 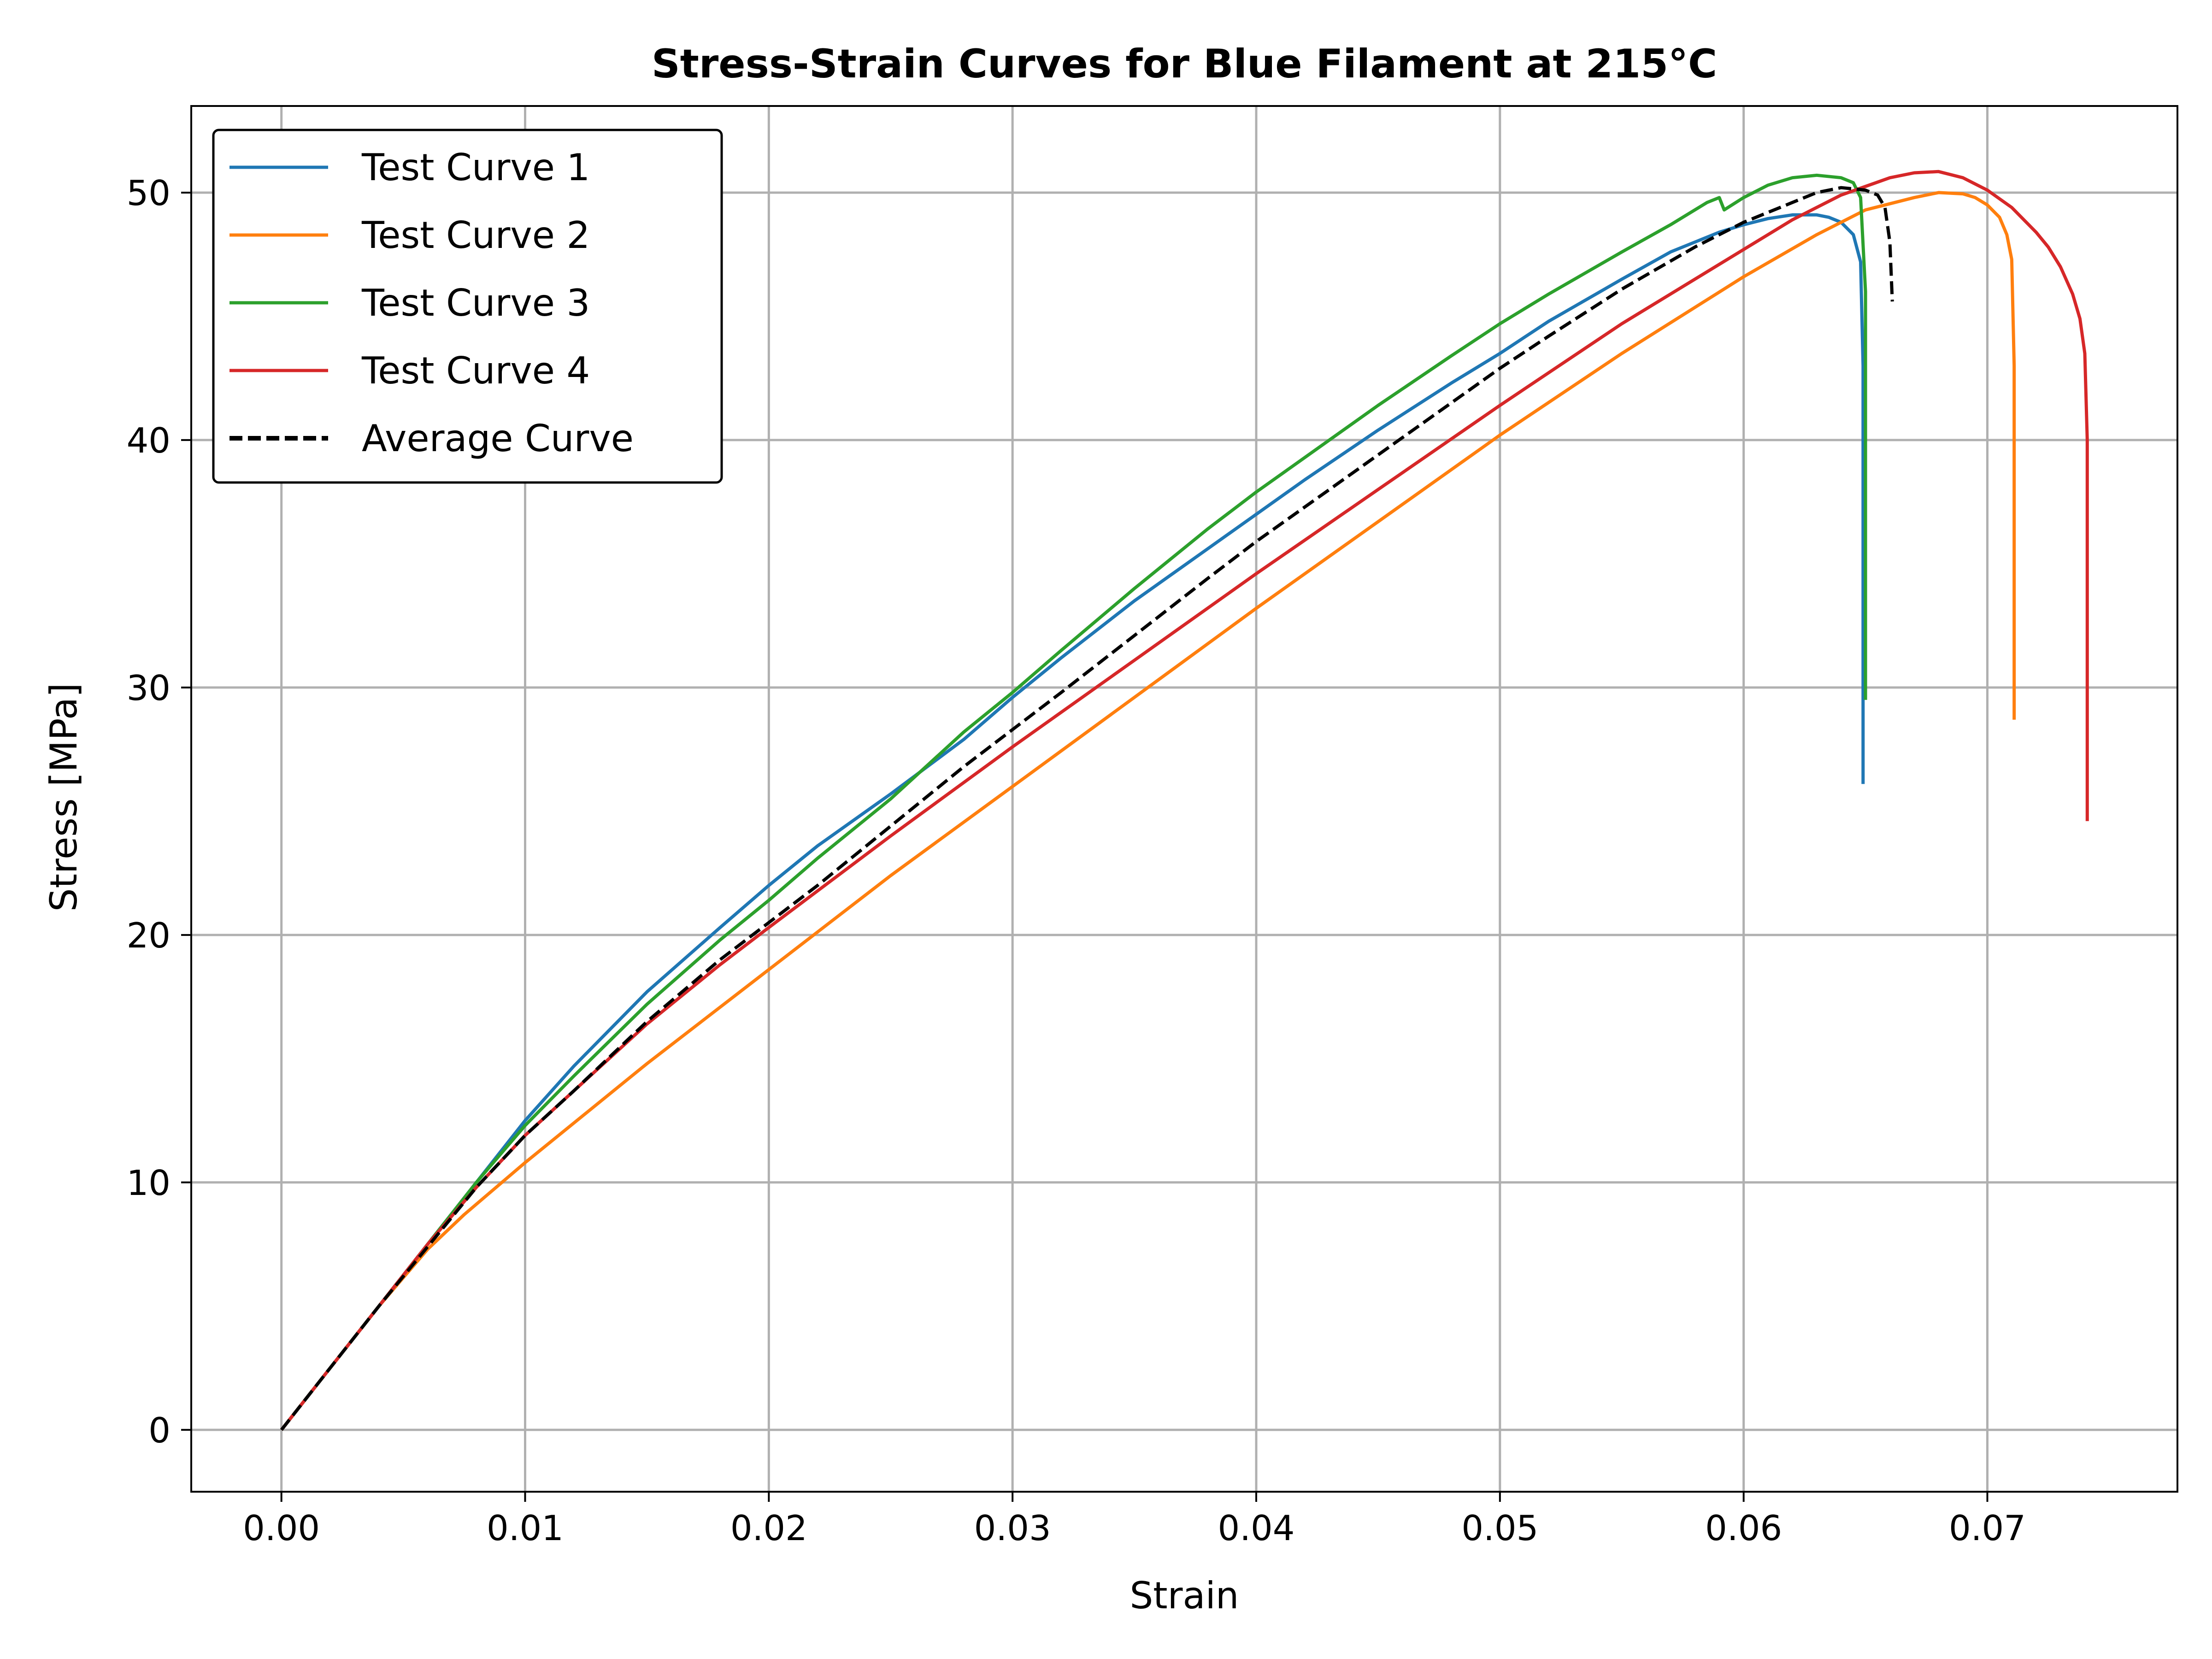 I want to click on y-axis-ticks: 0 10 20 30 40 50, so click(x=159, y=812).